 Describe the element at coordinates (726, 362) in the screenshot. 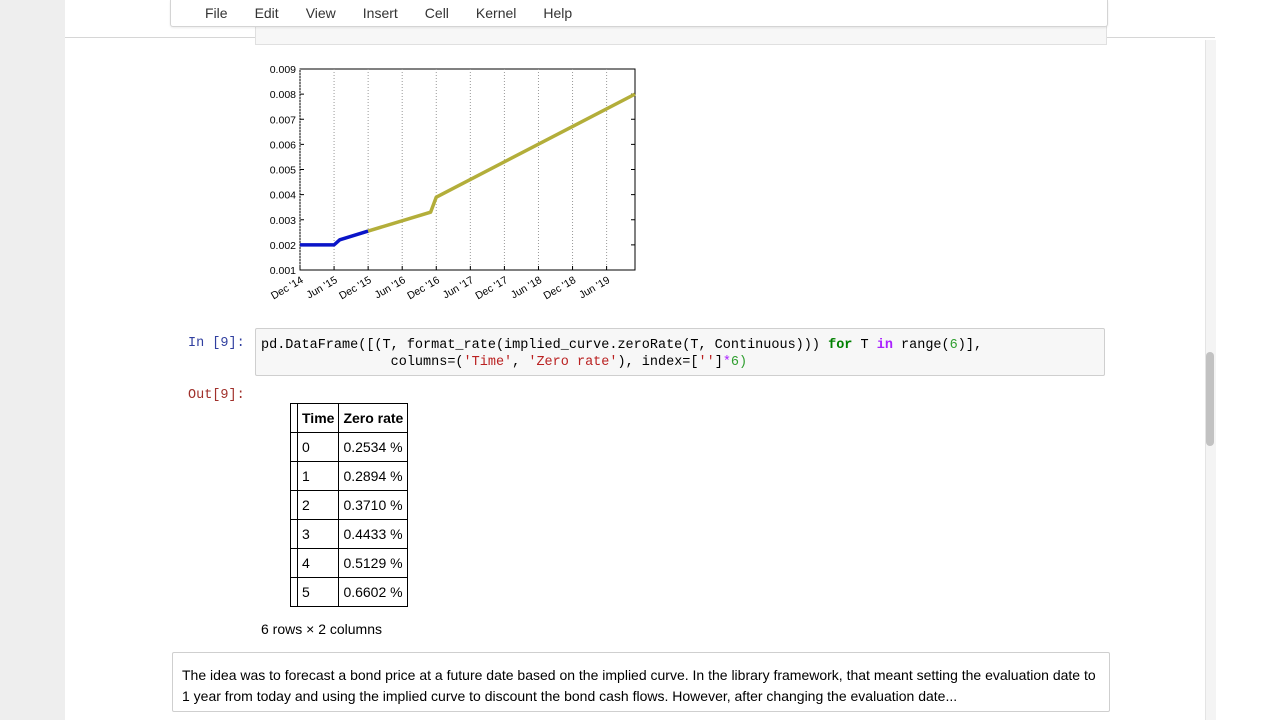

I see `code-token: *` at that location.